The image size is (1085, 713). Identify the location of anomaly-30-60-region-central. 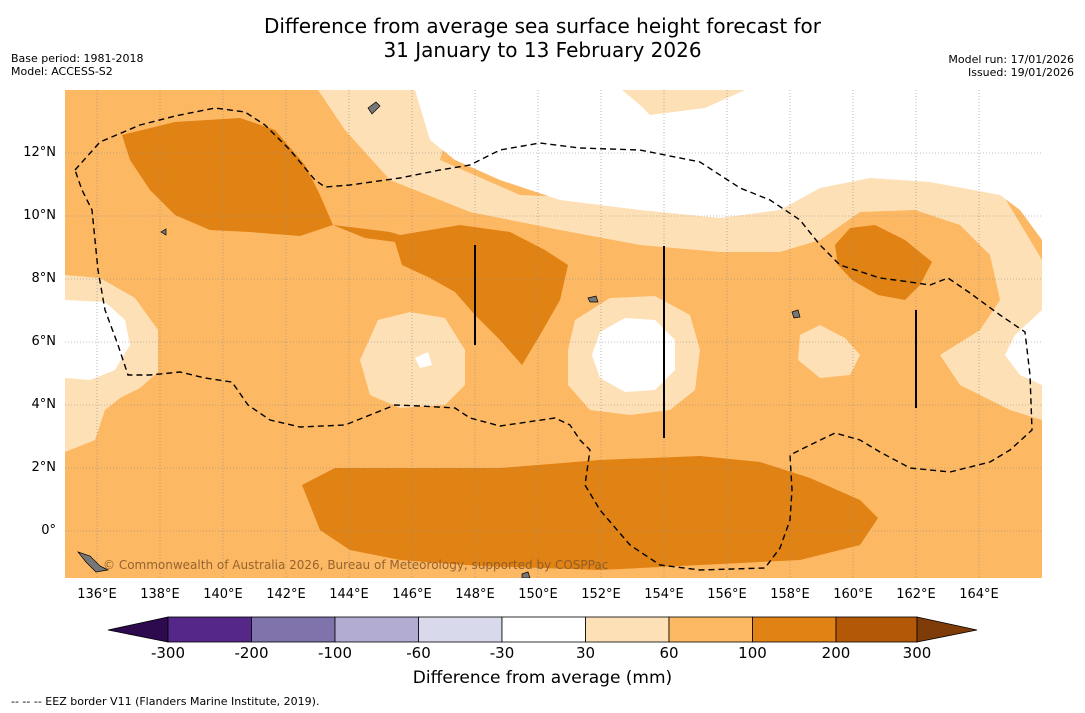
(412, 360).